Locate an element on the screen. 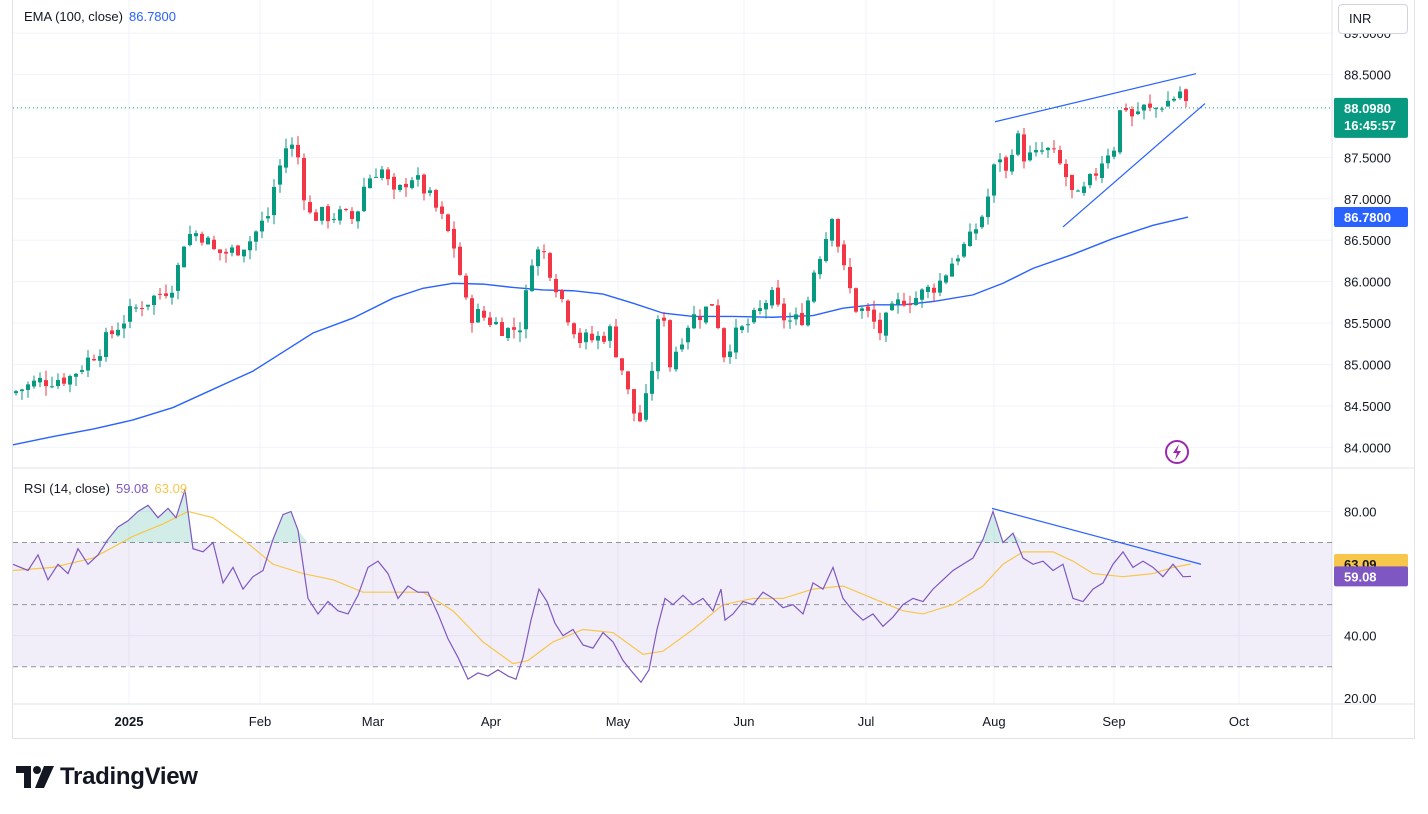  time-tick-label: Mar is located at coordinates (373, 721).